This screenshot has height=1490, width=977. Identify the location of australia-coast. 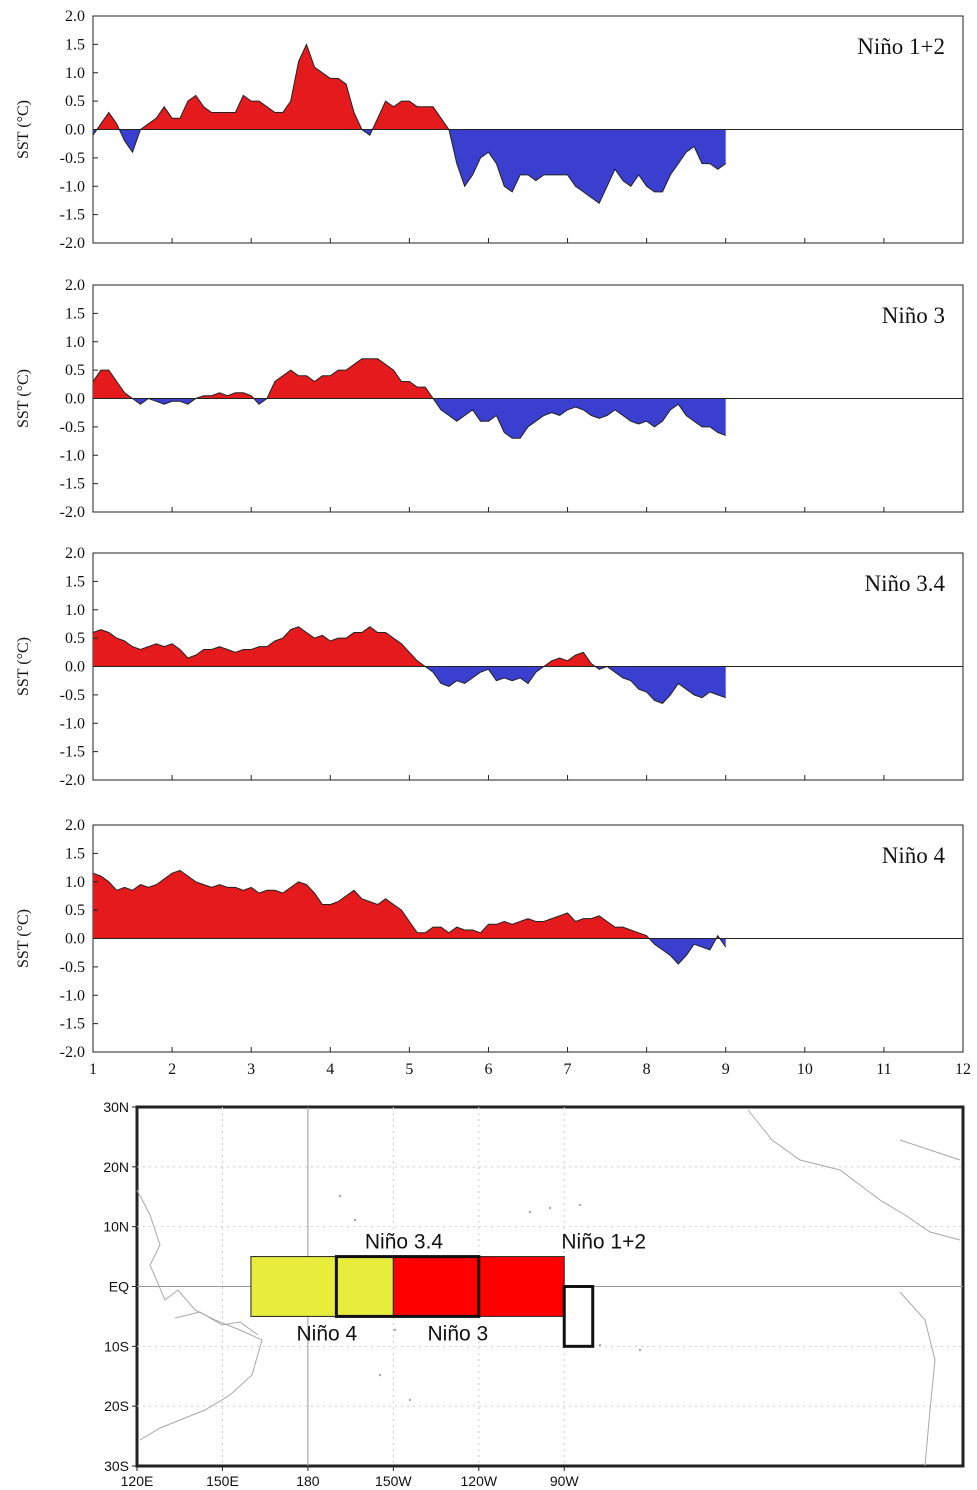
(199, 1315).